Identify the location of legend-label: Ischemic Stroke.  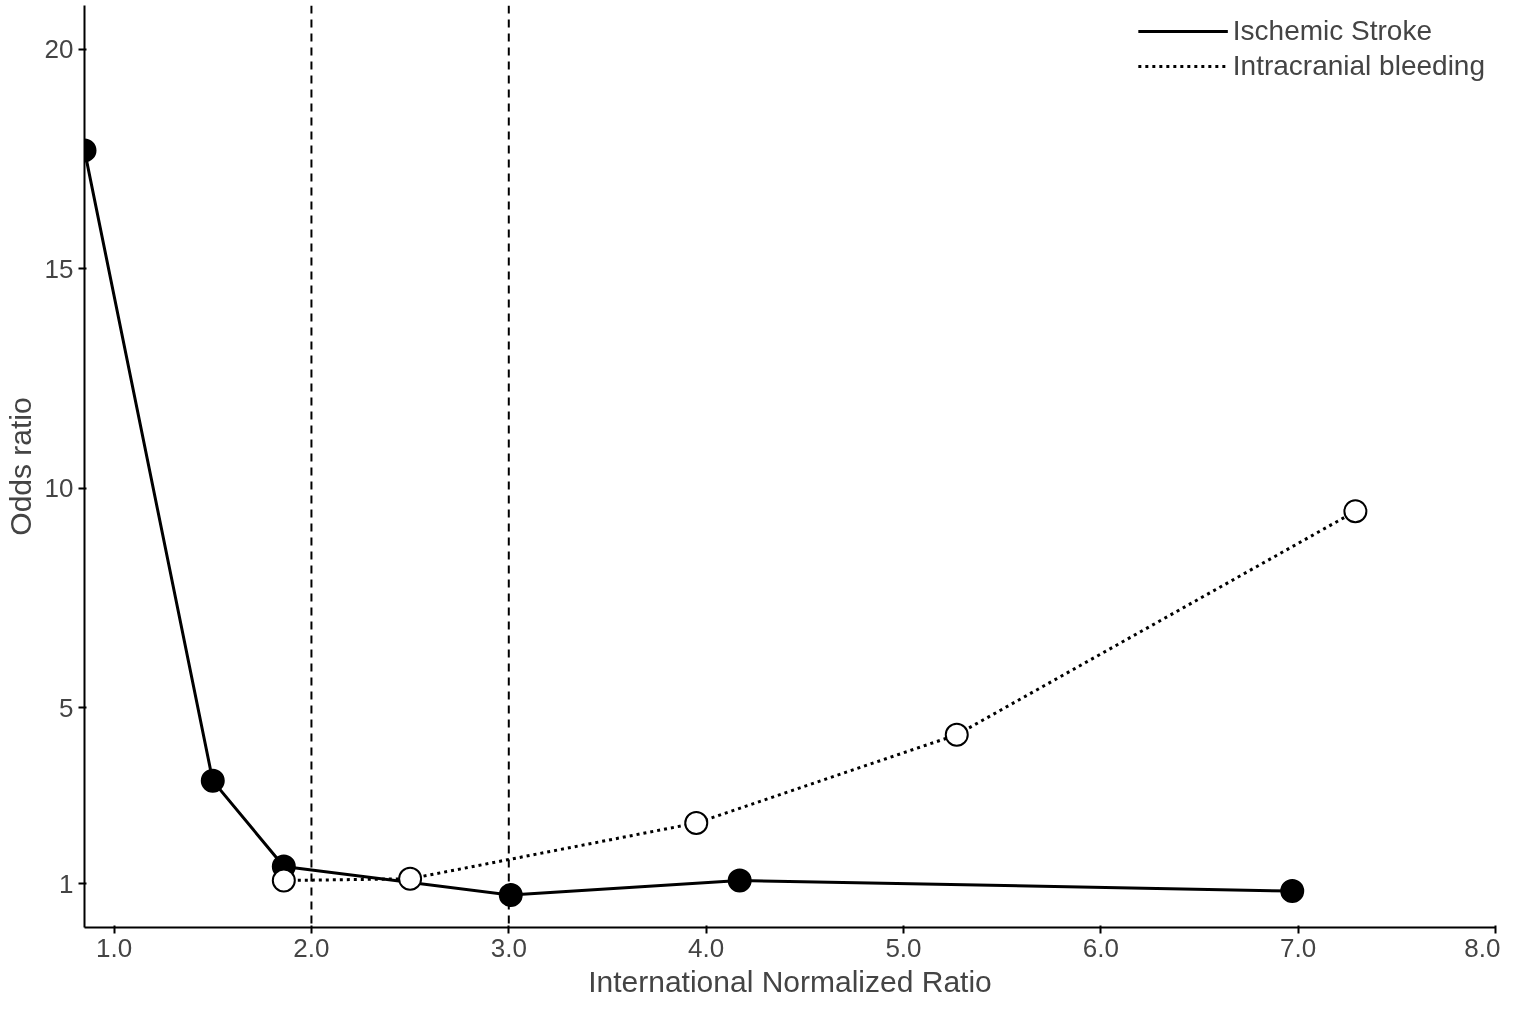
(1332, 31).